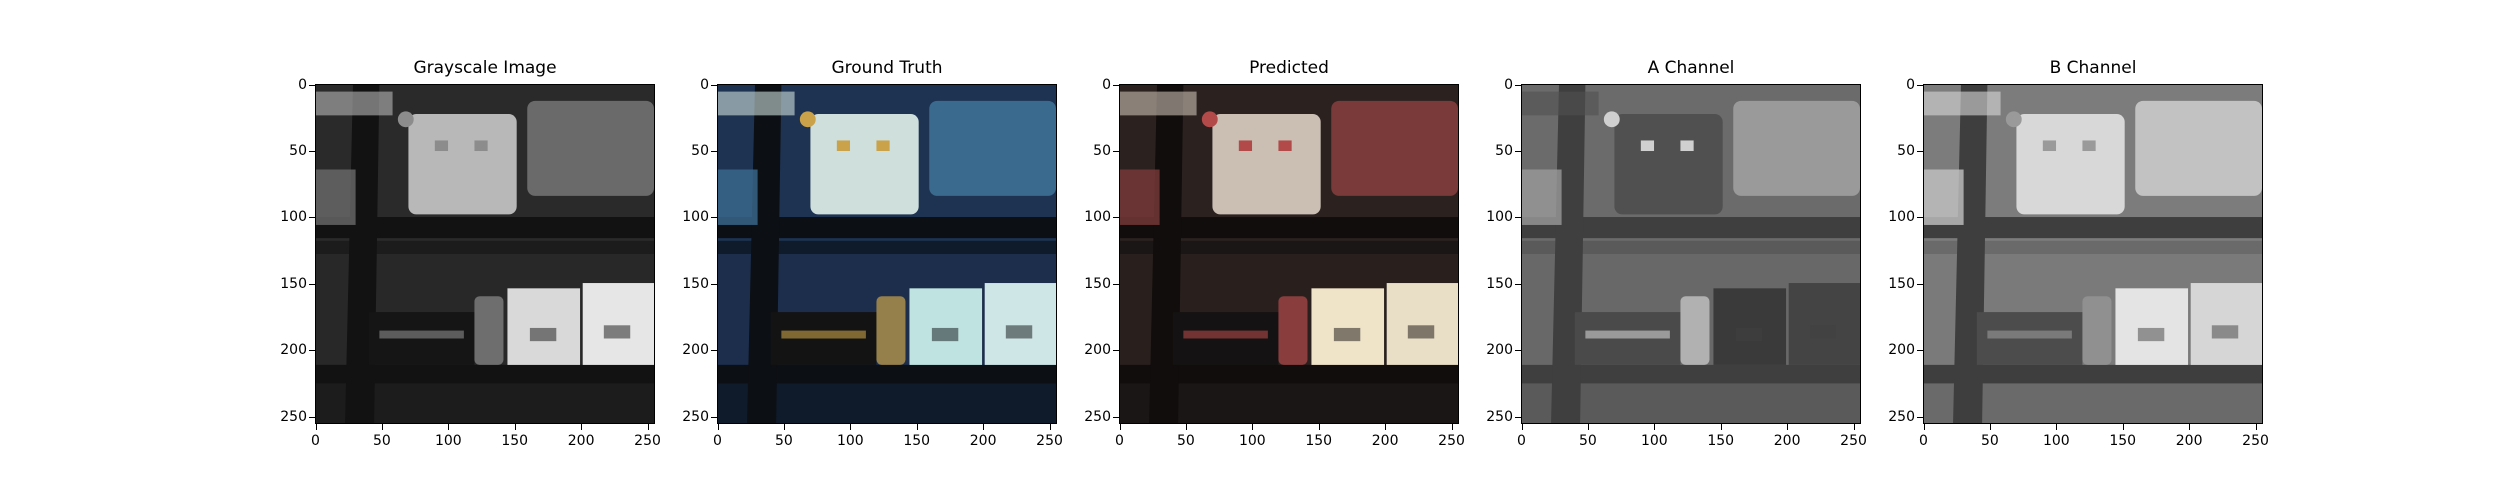 This screenshot has width=2500, height=500. Describe the element at coordinates (1691, 68) in the screenshot. I see `panel-title: A Channel` at that location.